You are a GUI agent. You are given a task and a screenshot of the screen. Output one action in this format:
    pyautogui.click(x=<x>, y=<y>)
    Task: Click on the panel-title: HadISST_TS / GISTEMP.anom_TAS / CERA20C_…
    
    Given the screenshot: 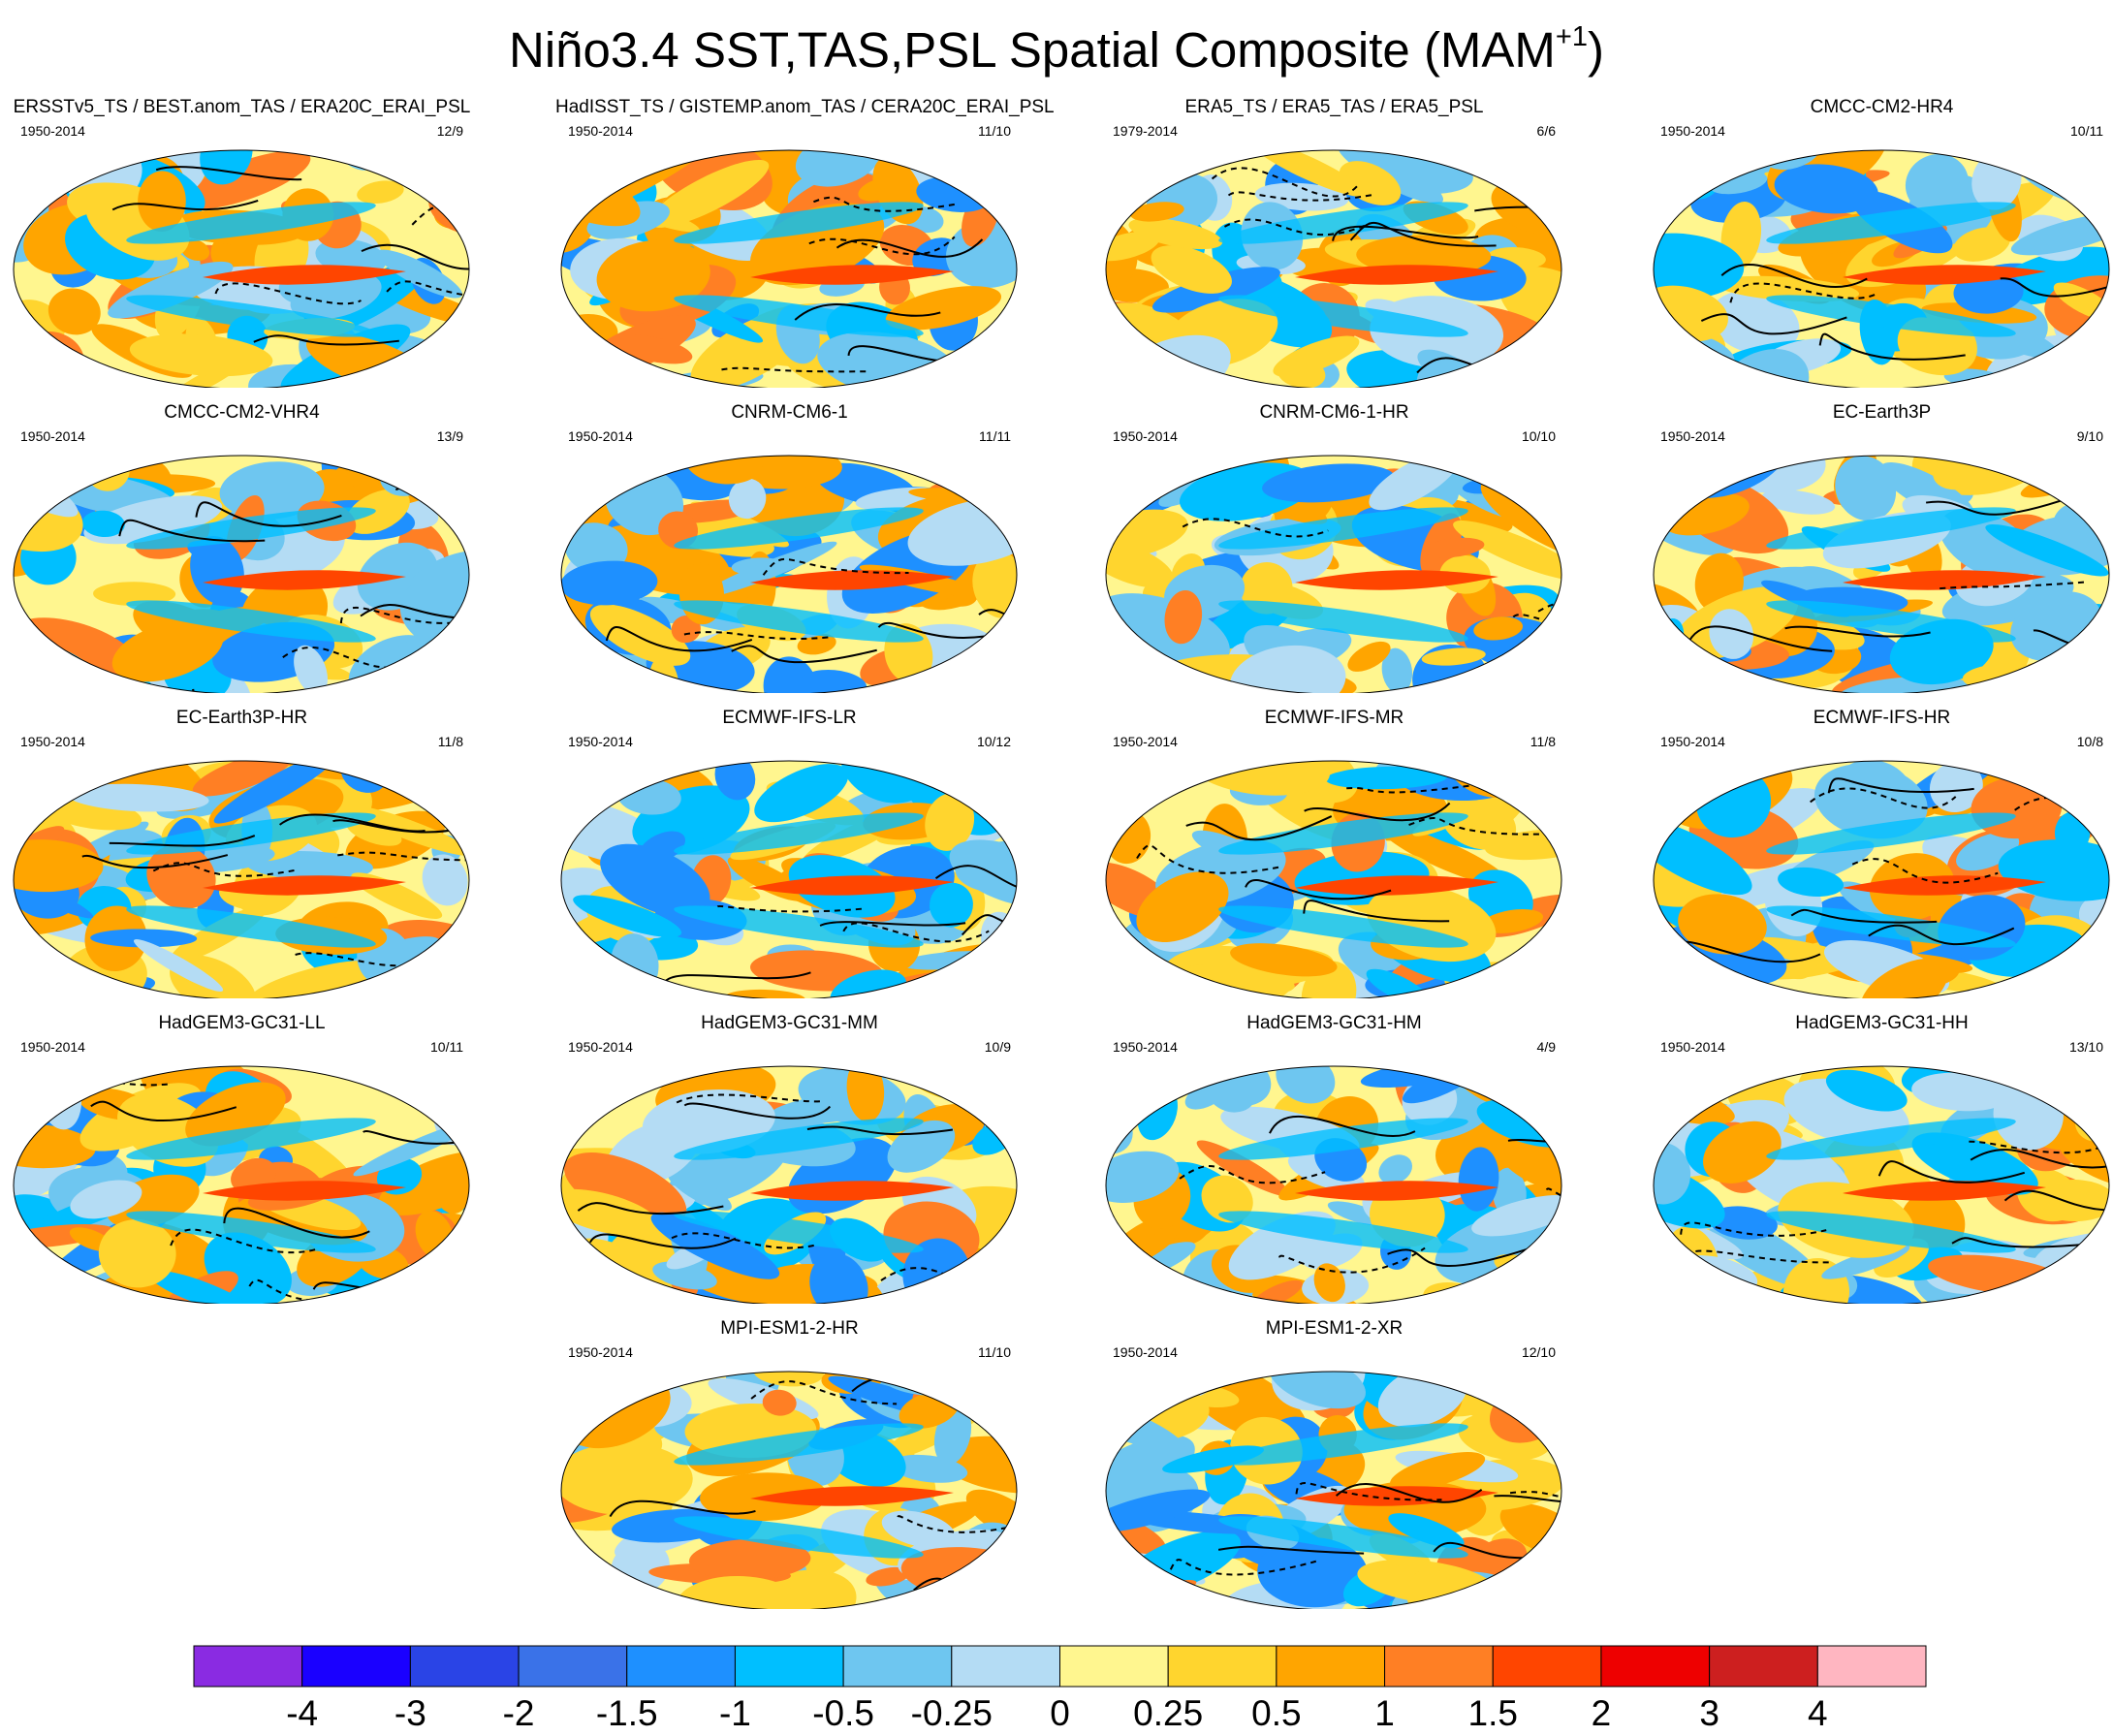 What is the action you would take?
    pyautogui.click(x=805, y=107)
    